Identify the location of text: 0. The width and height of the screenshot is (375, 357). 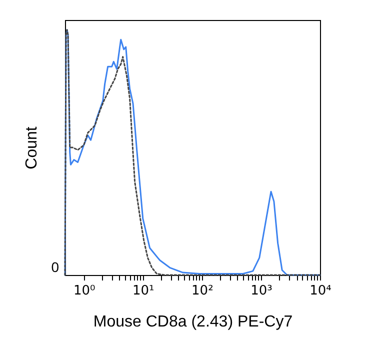
(55, 267).